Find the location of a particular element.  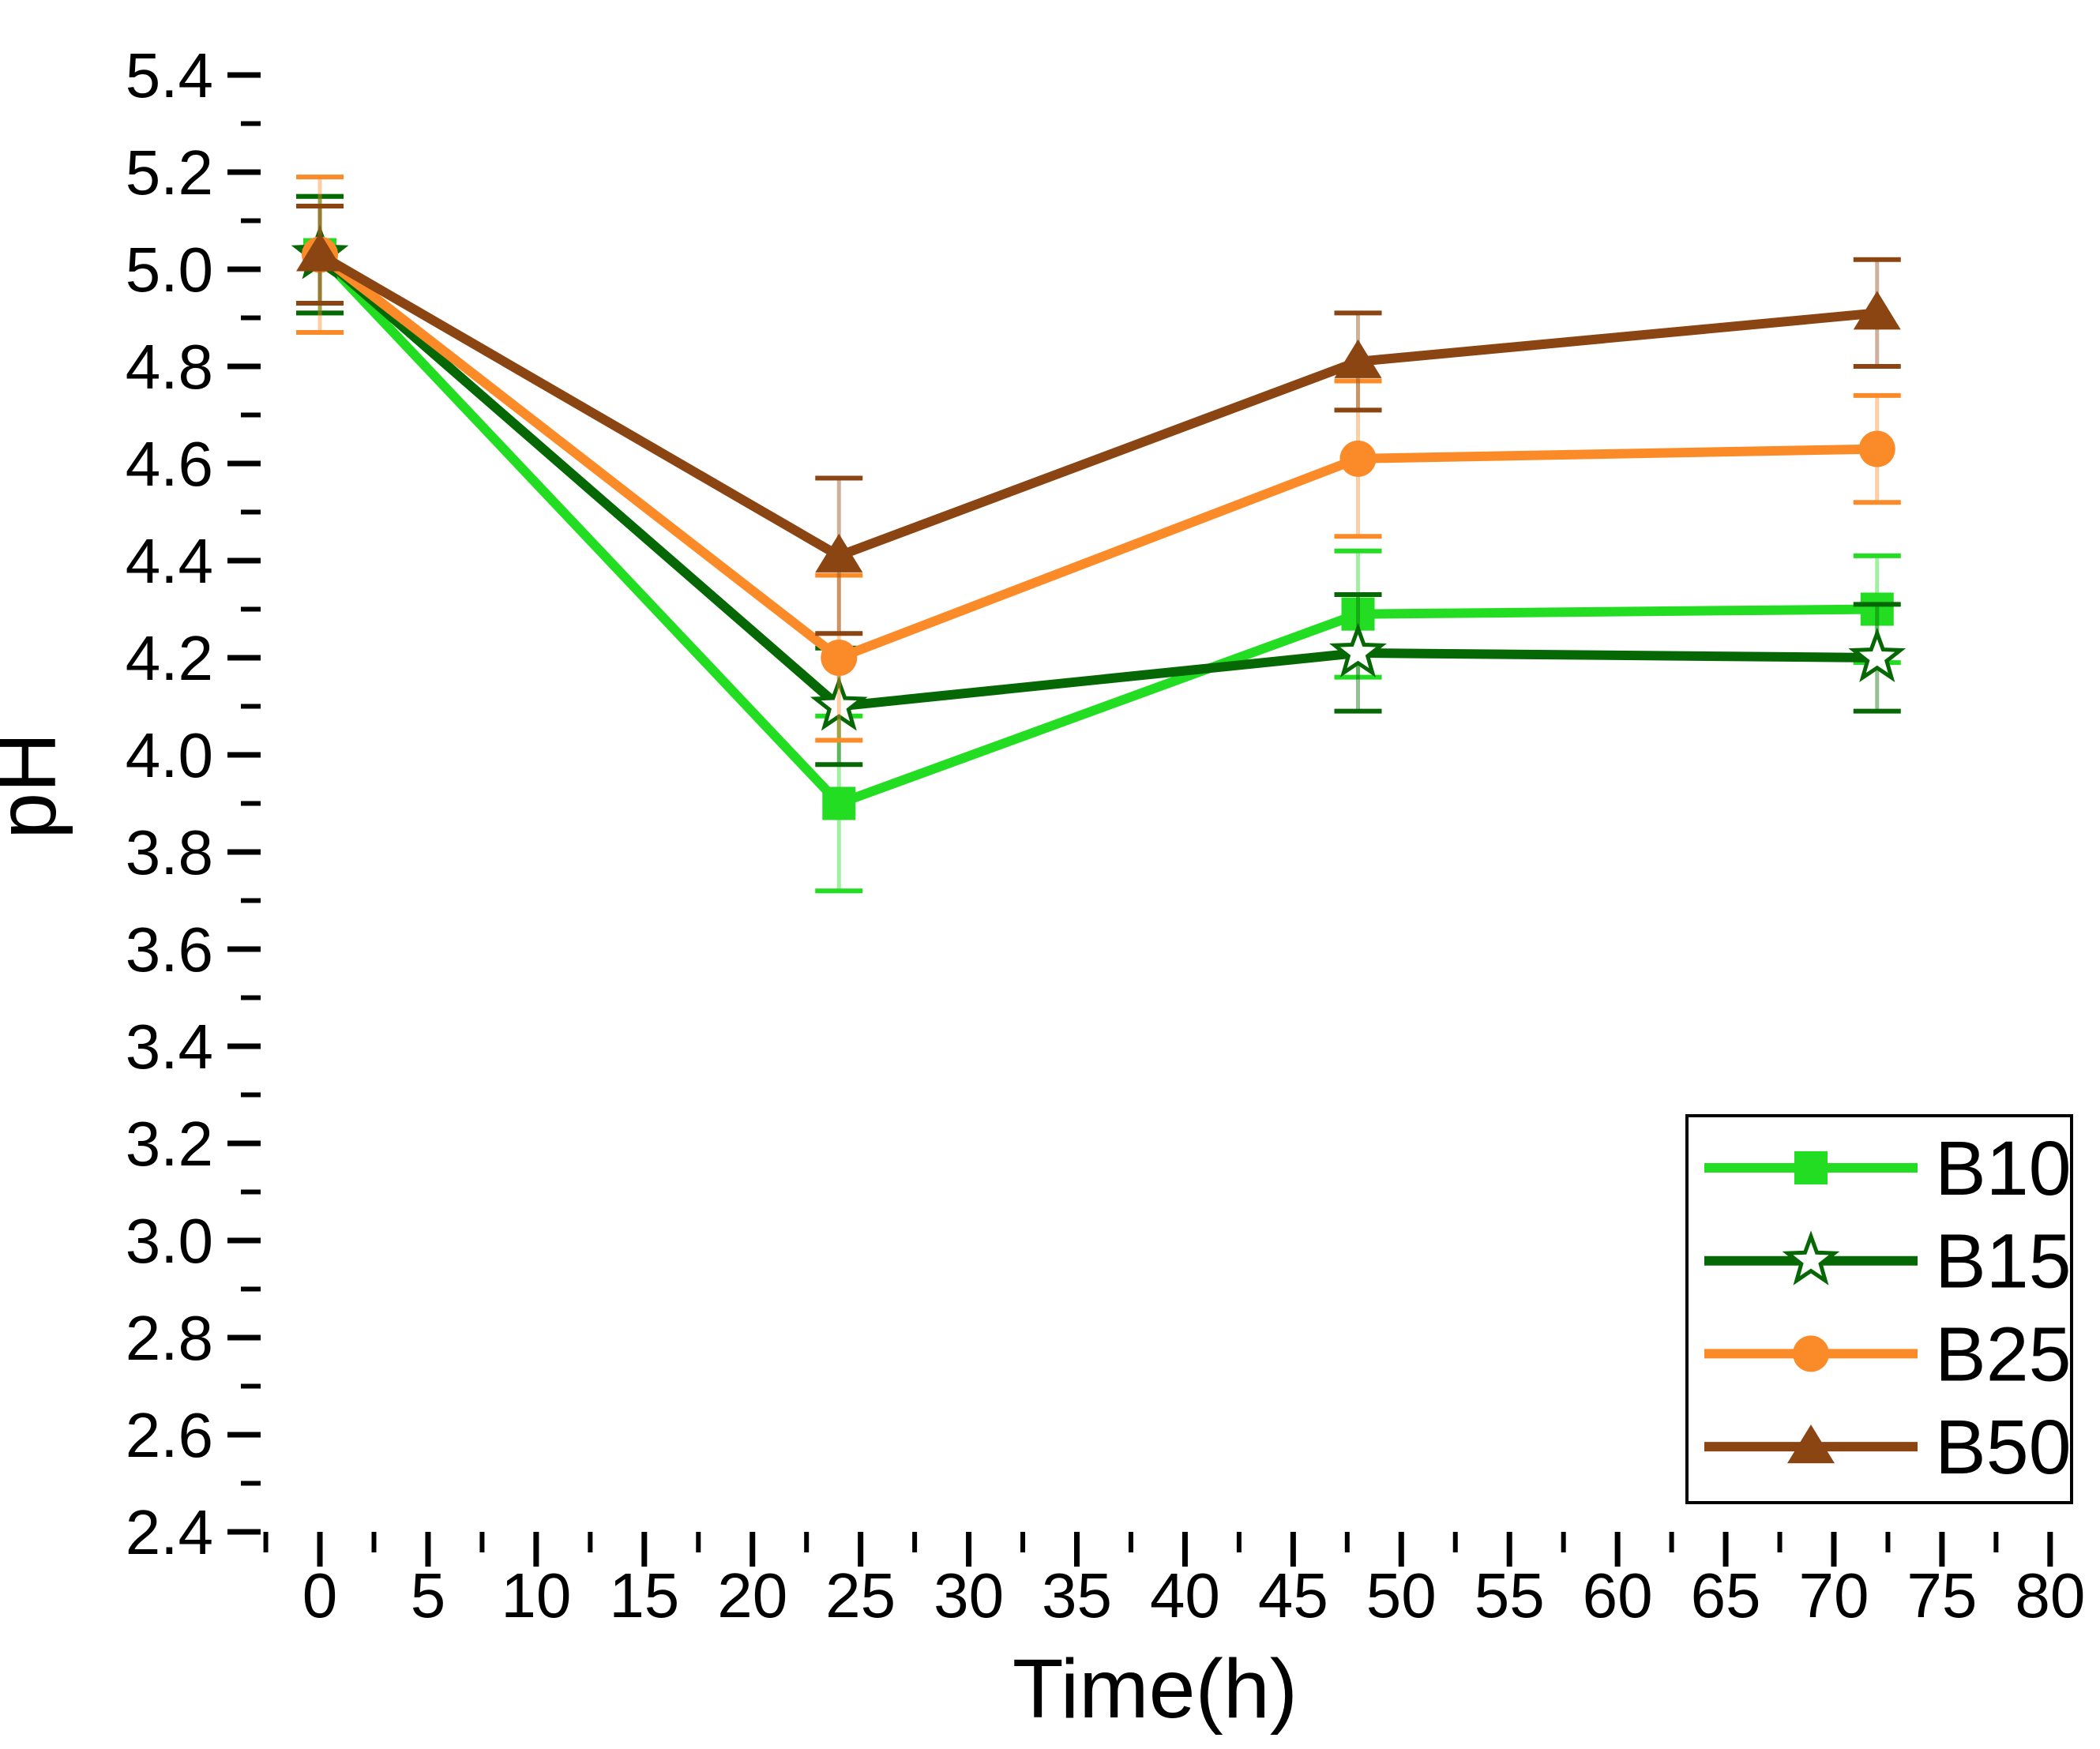

y-tick-label: 4.0 is located at coordinates (169, 755).